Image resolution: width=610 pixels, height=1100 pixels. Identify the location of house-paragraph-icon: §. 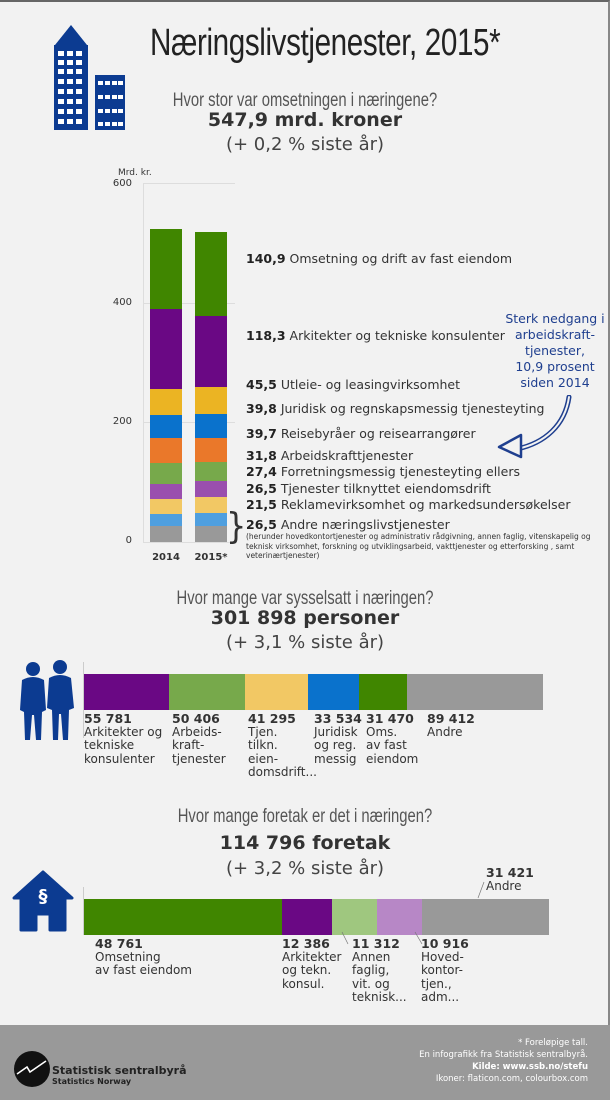
(43, 901).